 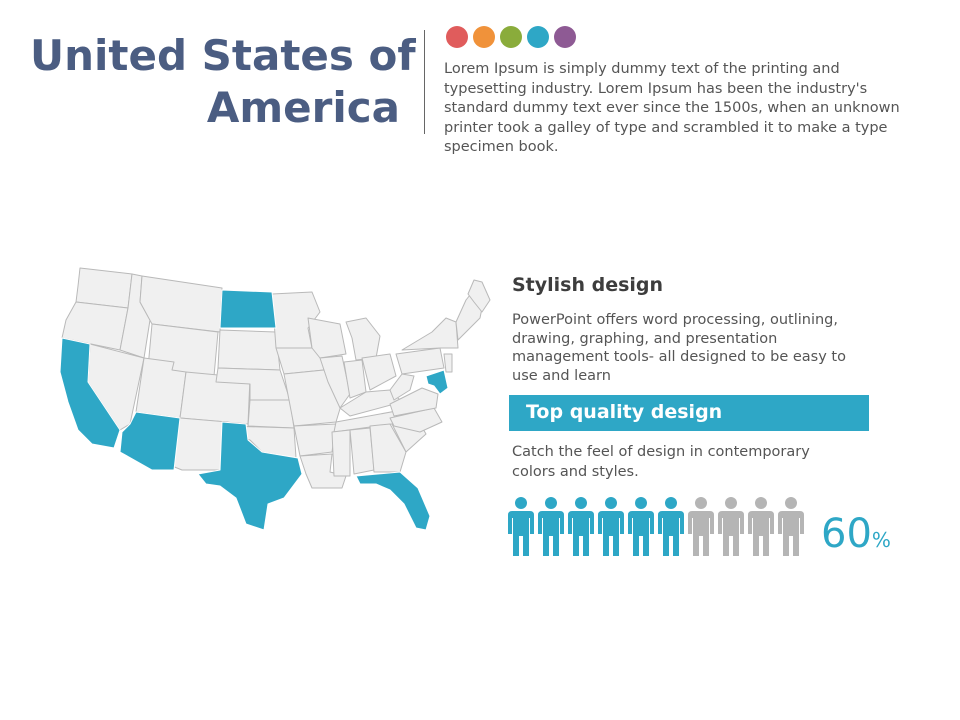 What do you see at coordinates (393, 501) in the screenshot?
I see `state-florida` at bounding box center [393, 501].